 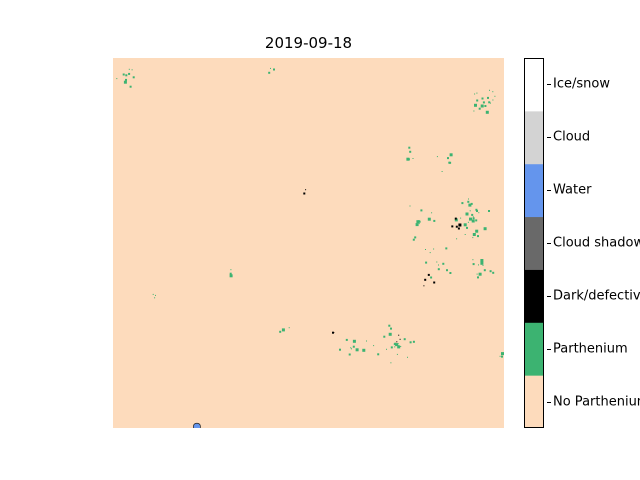 What do you see at coordinates (534, 243) in the screenshot?
I see `colorbar-frame` at bounding box center [534, 243].